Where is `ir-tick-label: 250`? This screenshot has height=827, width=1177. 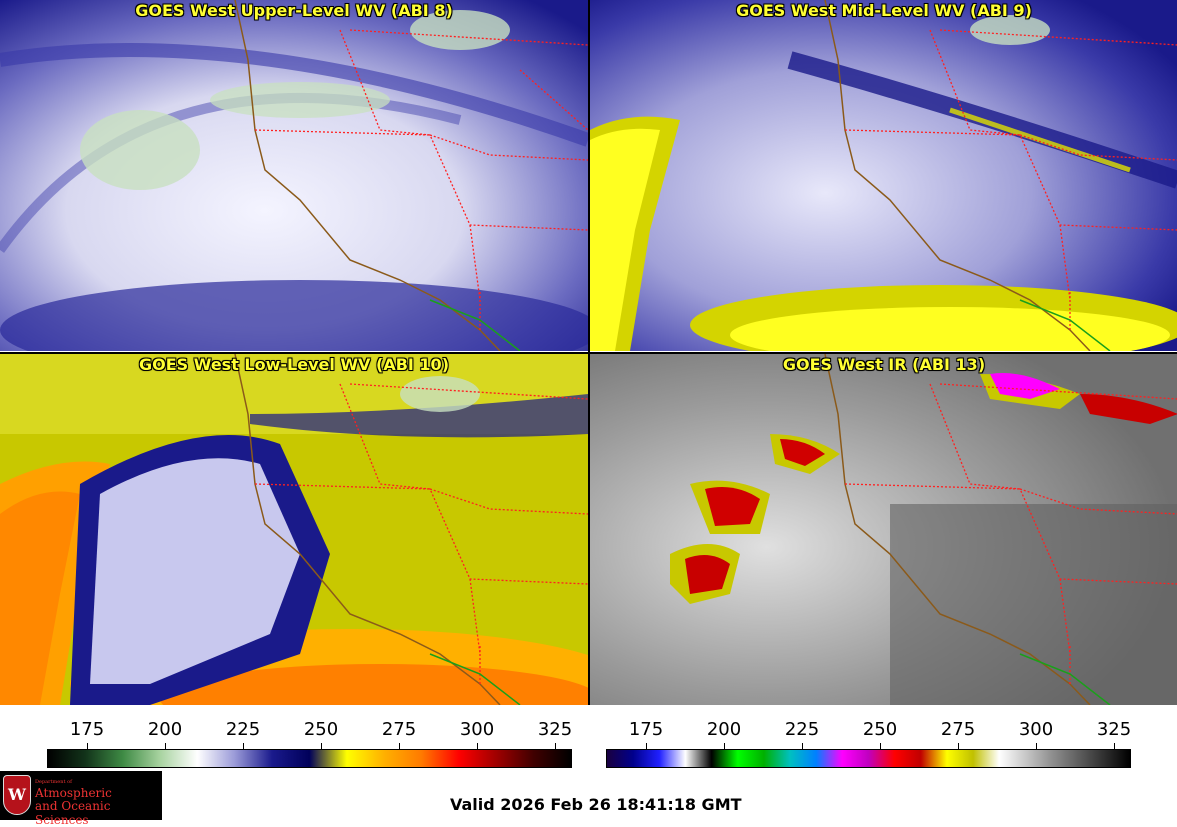
ir-tick-label: 250 is located at coordinates (880, 729).